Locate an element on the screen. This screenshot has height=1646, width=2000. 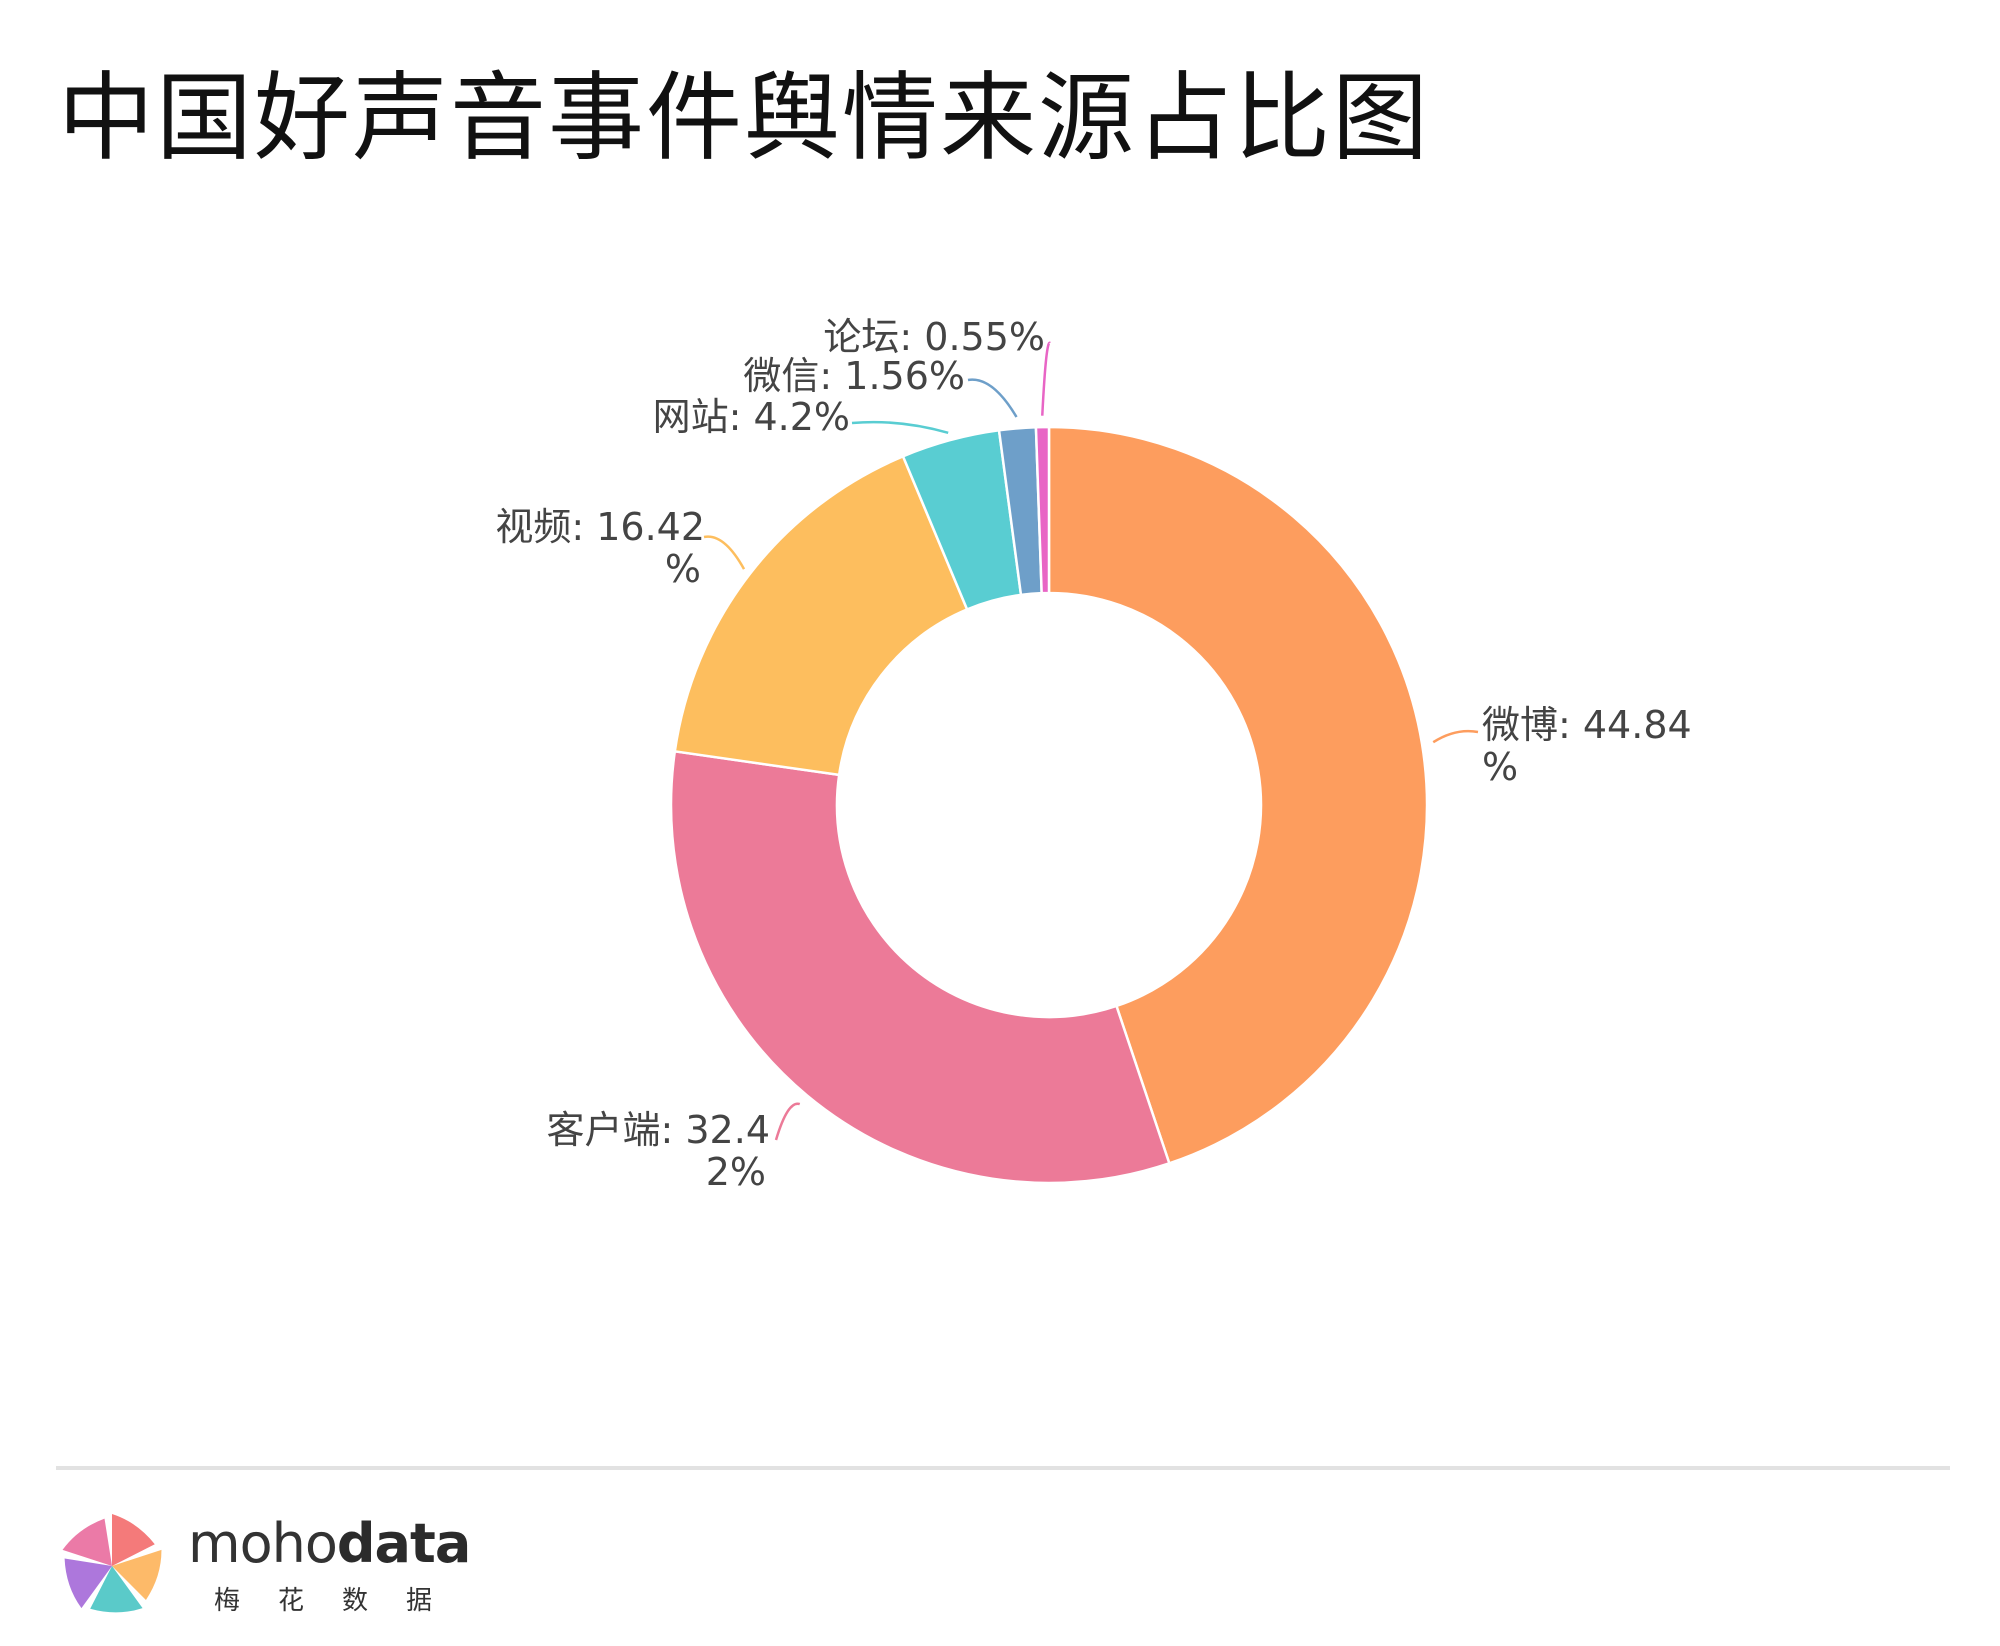
page-title: 中国好声音事件舆情来源占比图 is located at coordinates (744, 118).